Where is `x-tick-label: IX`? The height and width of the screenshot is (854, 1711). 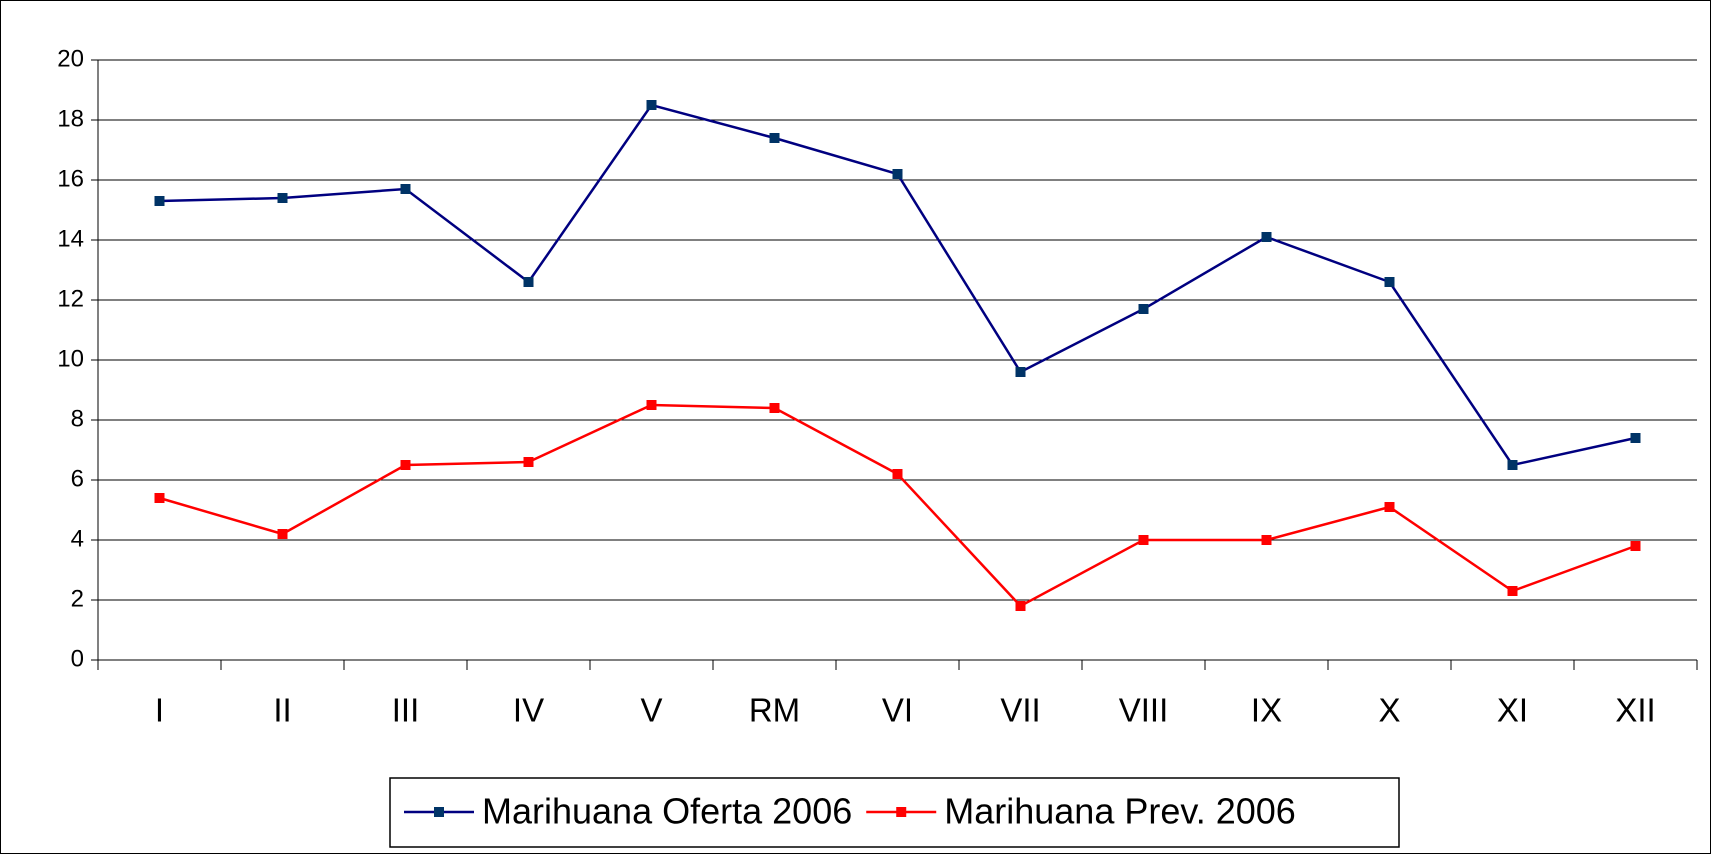
x-tick-label: IX is located at coordinates (1266, 710).